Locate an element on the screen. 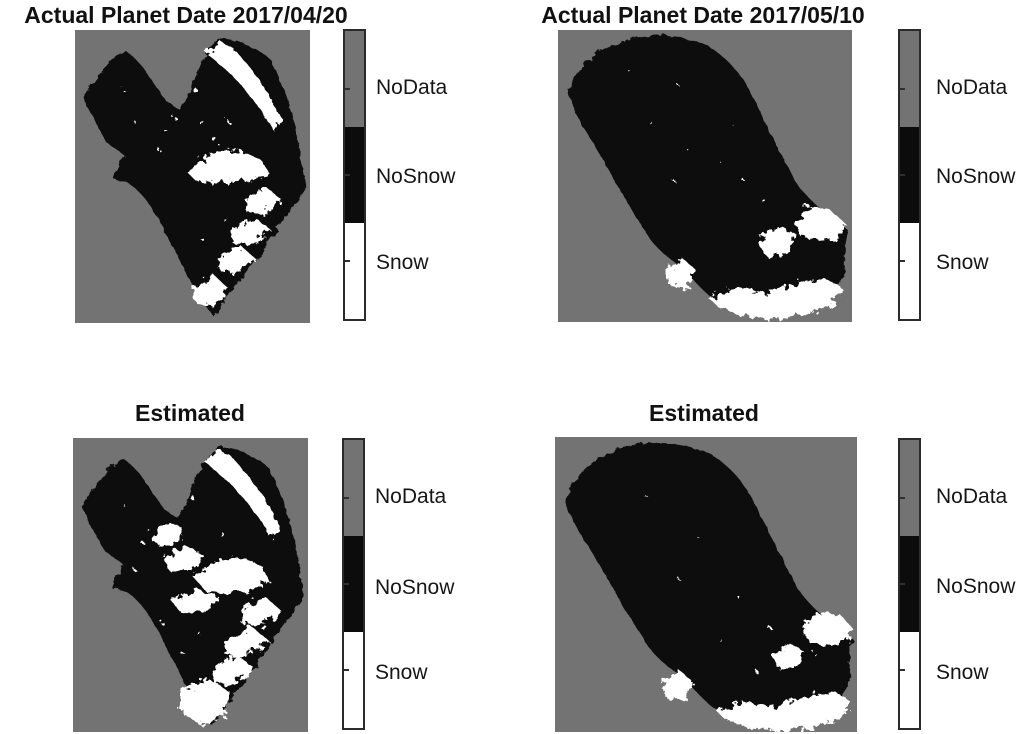  panel3-legend-nosnow: NoSnow is located at coordinates (415, 587).